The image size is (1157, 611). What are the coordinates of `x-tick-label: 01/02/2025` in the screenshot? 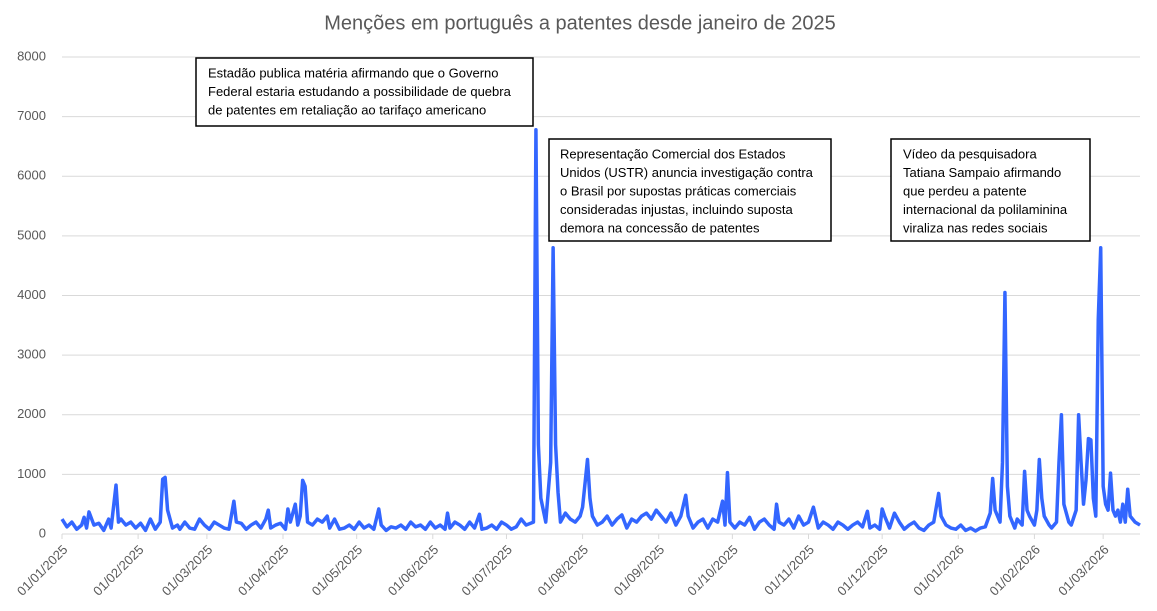 It's located at (118, 570).